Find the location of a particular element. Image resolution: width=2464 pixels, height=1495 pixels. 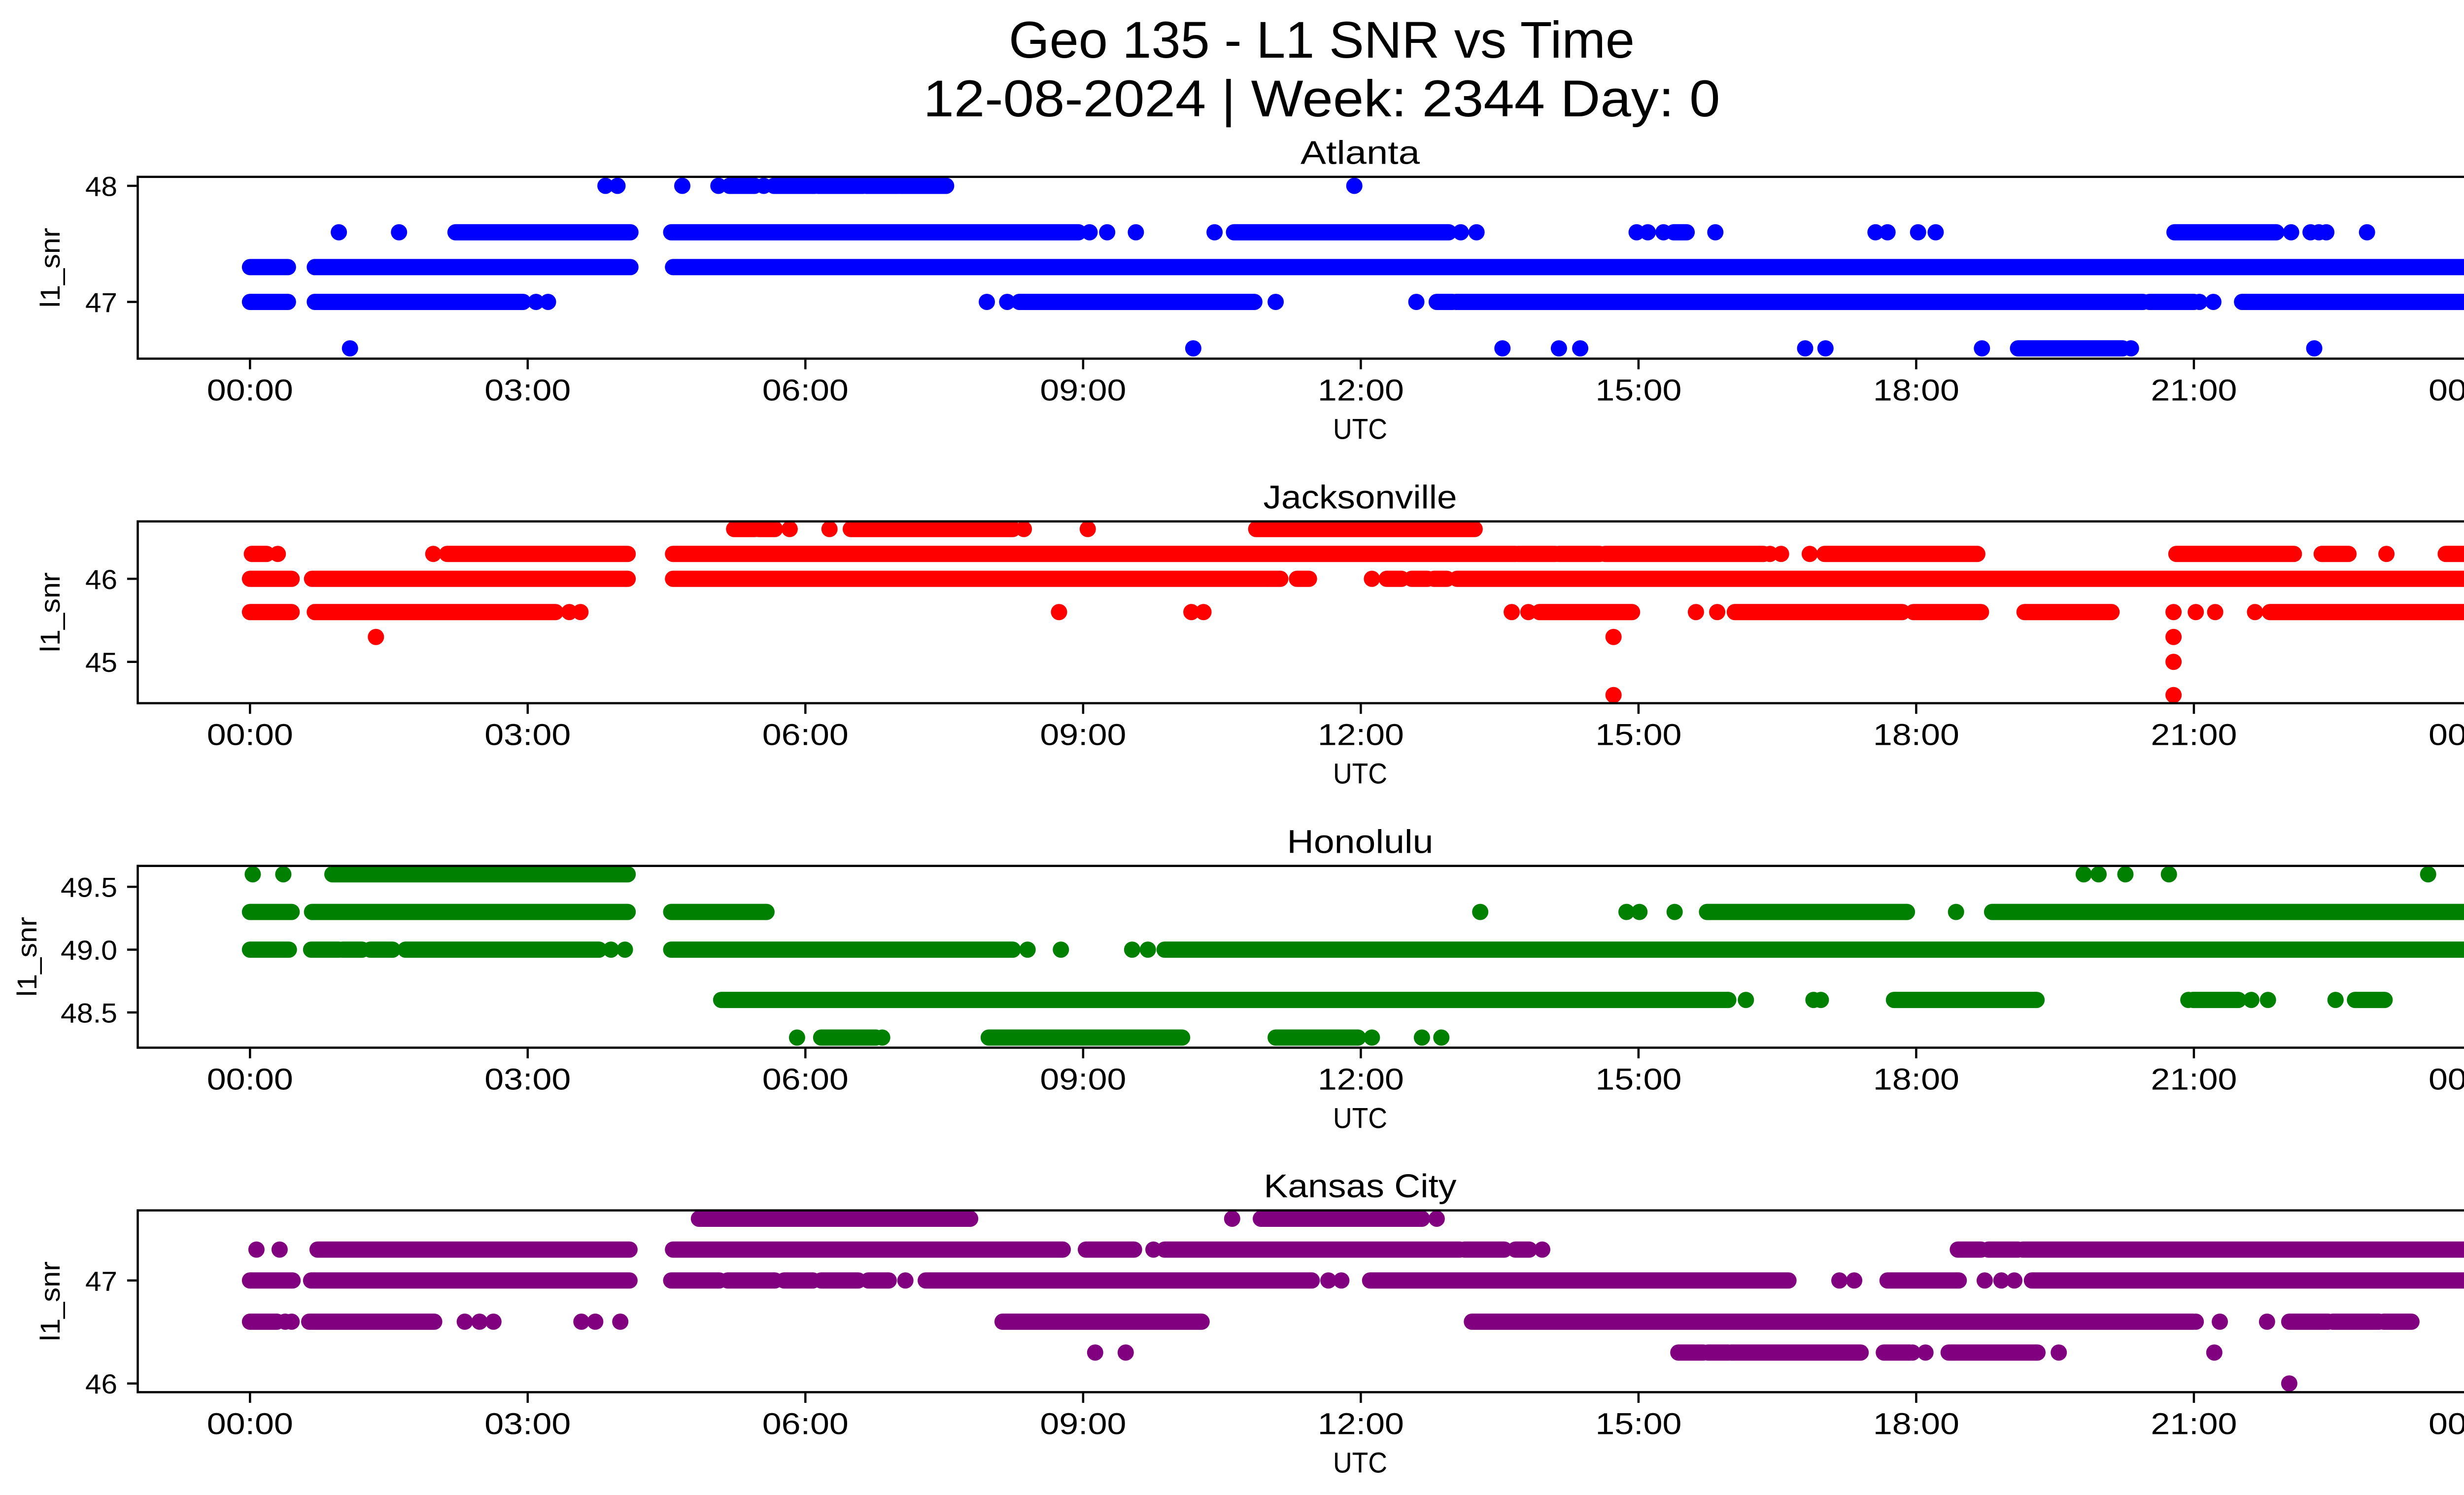

svg-text: 48.5 is located at coordinates (89, 1013).